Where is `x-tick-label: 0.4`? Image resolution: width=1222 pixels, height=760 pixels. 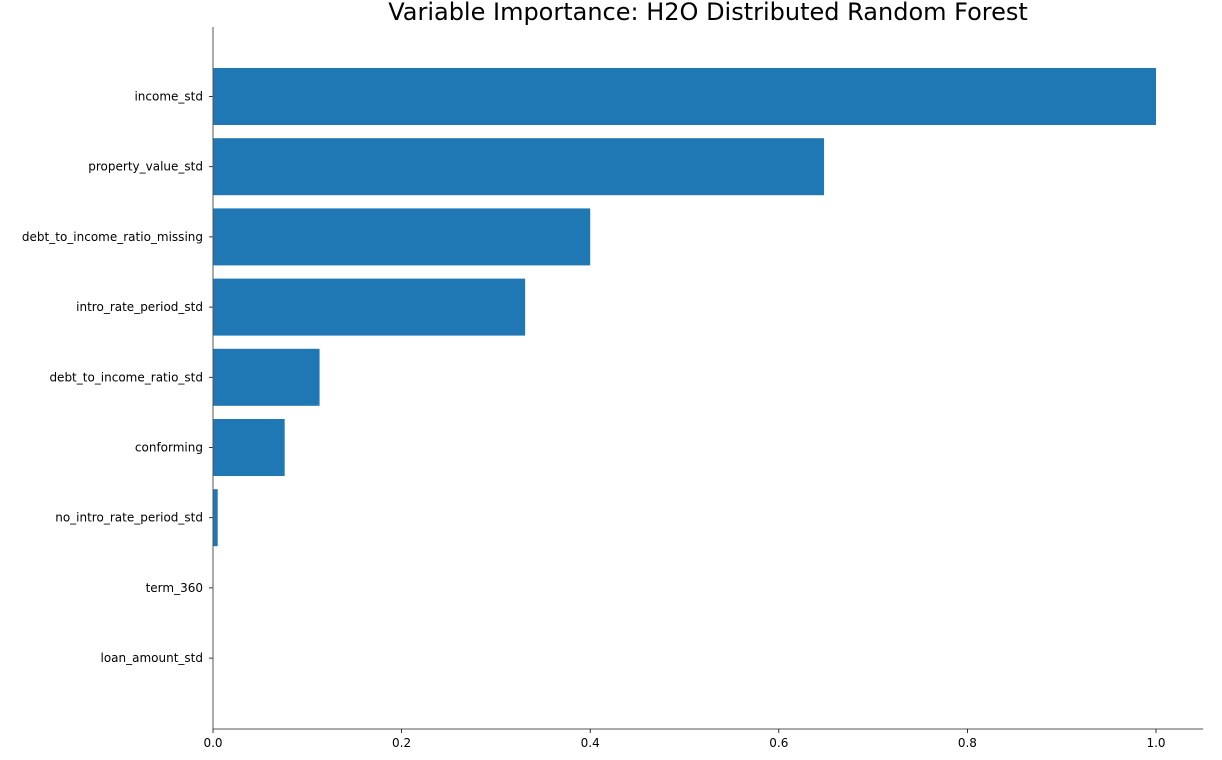 x-tick-label: 0.4 is located at coordinates (590, 743).